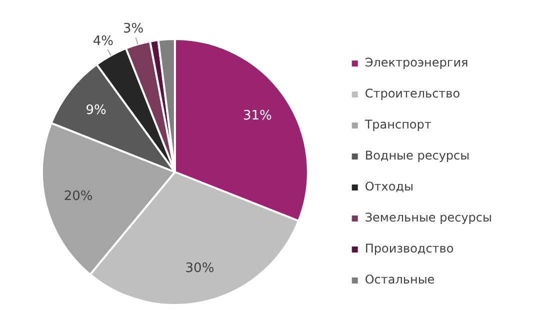 This screenshot has width=540, height=326. Describe the element at coordinates (398, 125) in the screenshot. I see `legend-label: Транспорт` at that location.